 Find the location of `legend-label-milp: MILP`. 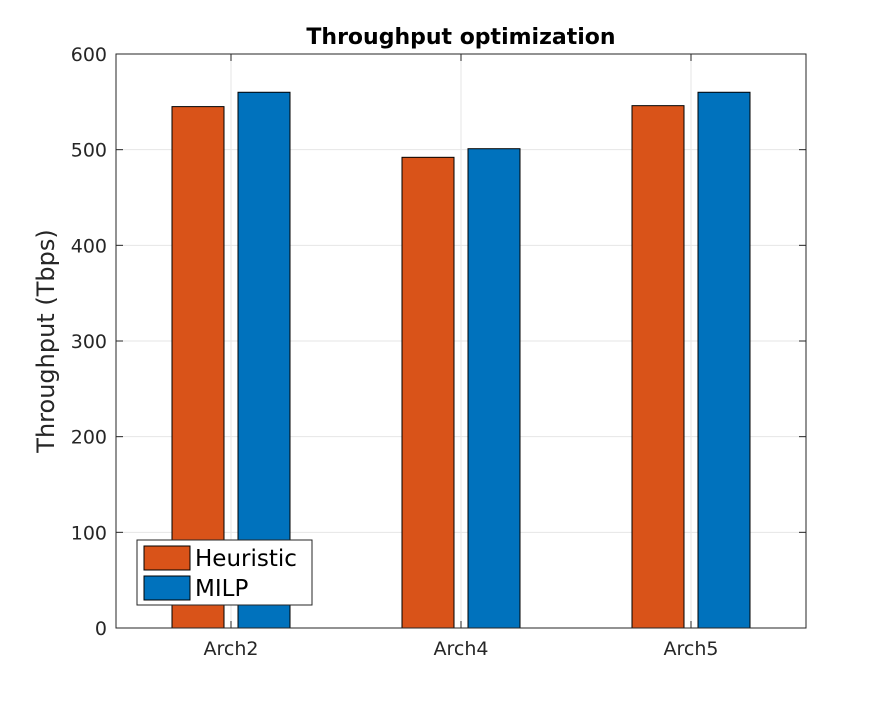

legend-label-milp: MILP is located at coordinates (221, 589).